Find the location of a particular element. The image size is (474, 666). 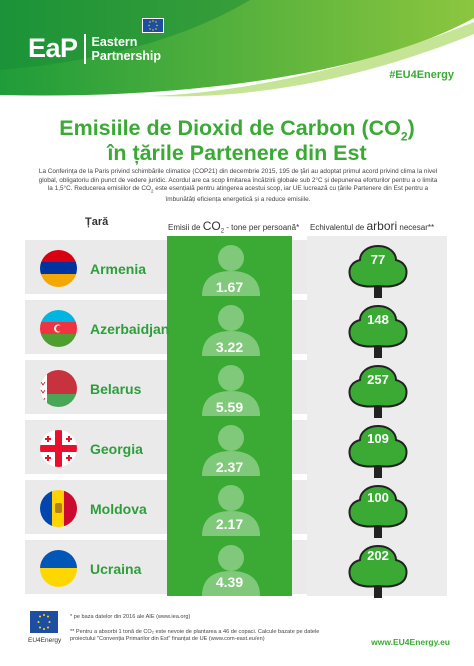

logo-name-line1: Eastern is located at coordinates (114, 41).